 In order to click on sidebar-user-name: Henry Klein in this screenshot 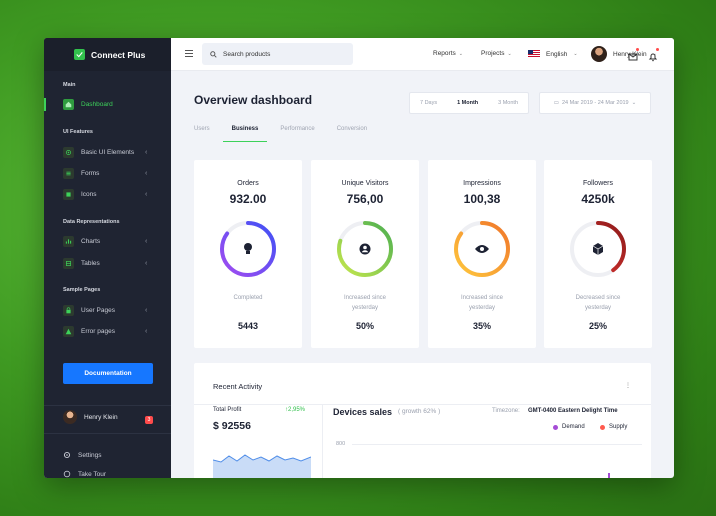, I will do `click(101, 417)`.